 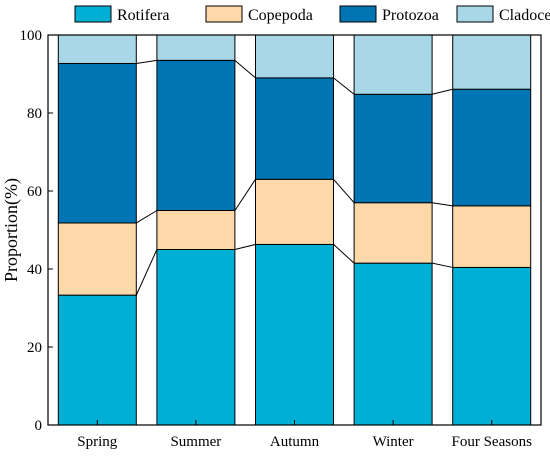 I want to click on legend-item-rotifera: Rotifera, so click(x=121, y=14).